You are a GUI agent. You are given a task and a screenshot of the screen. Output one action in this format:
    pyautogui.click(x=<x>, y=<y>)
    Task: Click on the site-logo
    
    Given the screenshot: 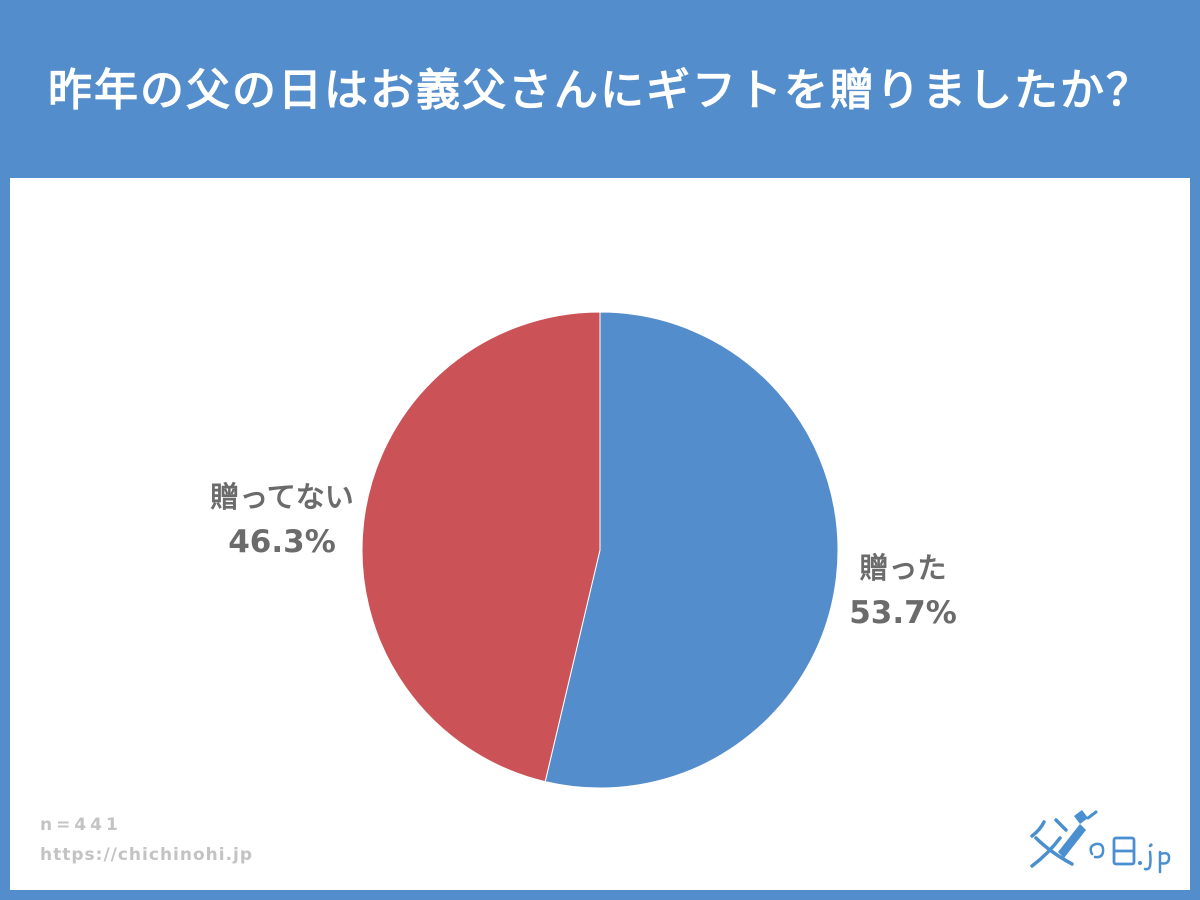 What is the action you would take?
    pyautogui.click(x=1100, y=842)
    